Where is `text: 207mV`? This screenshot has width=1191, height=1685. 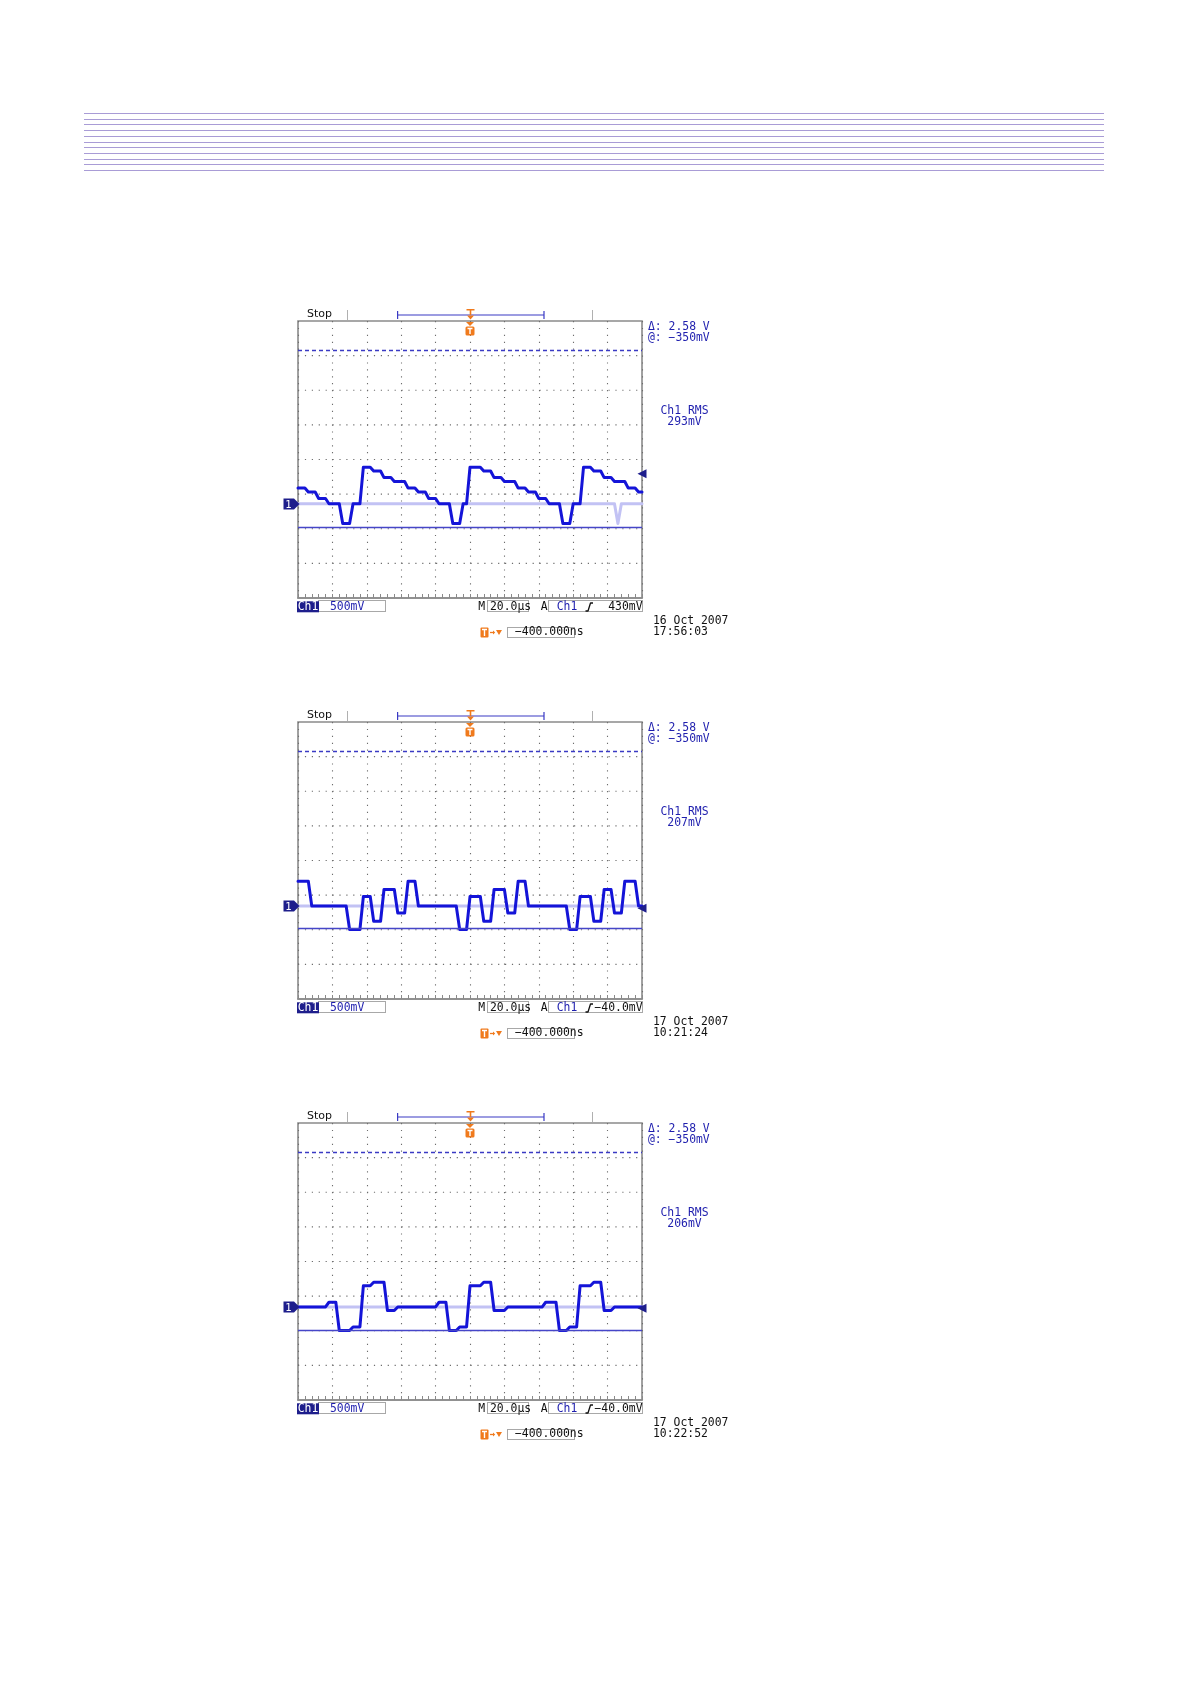 text: 207mV is located at coordinates (684, 822).